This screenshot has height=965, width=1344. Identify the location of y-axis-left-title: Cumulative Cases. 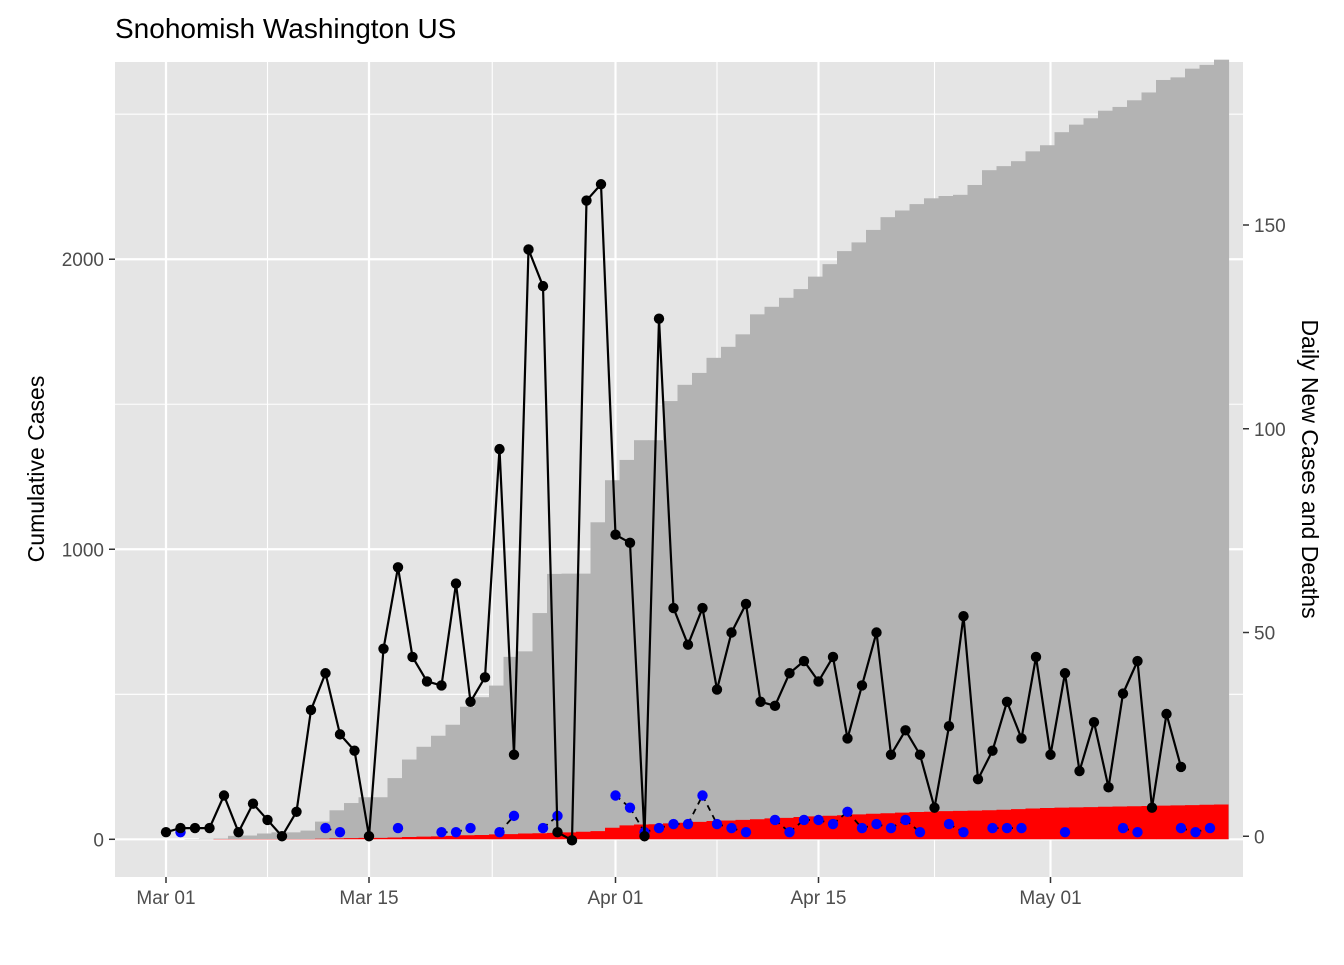
(36, 469).